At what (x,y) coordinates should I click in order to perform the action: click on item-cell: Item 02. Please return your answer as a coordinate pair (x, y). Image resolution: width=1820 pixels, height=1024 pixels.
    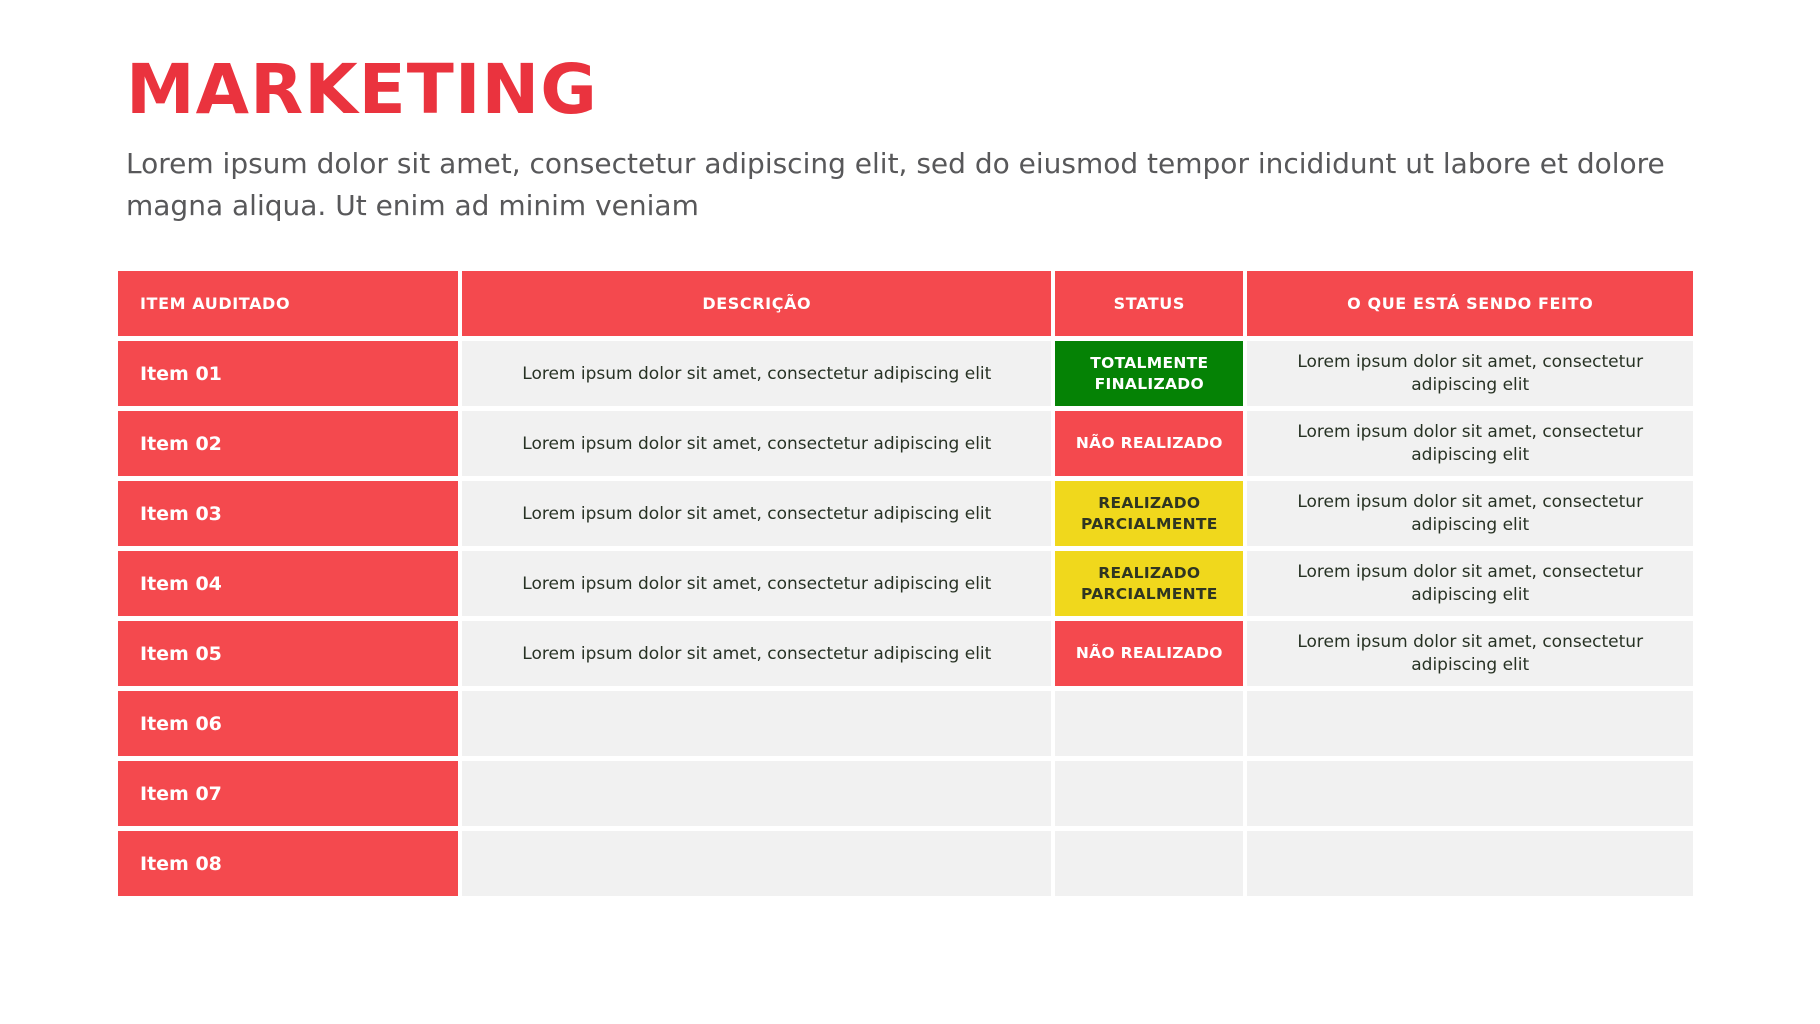
    Looking at the image, I should click on (288, 443).